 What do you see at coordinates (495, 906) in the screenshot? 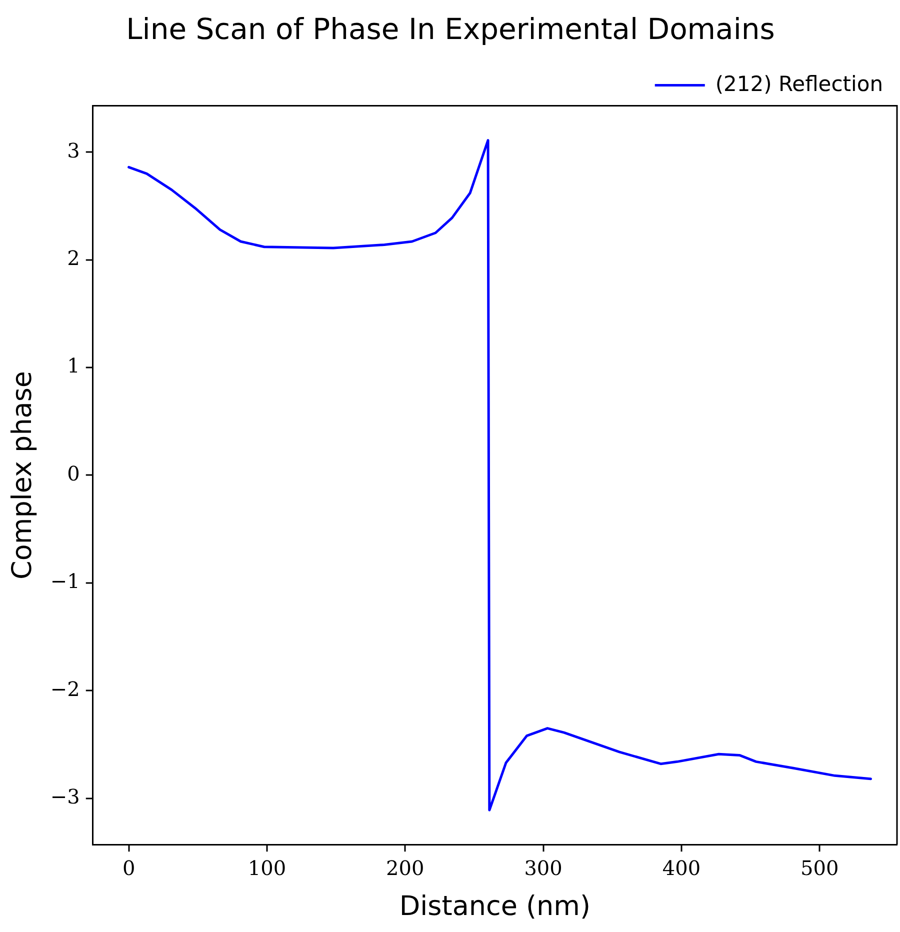
I see `x-axis-title: Distance (nm)` at bounding box center [495, 906].